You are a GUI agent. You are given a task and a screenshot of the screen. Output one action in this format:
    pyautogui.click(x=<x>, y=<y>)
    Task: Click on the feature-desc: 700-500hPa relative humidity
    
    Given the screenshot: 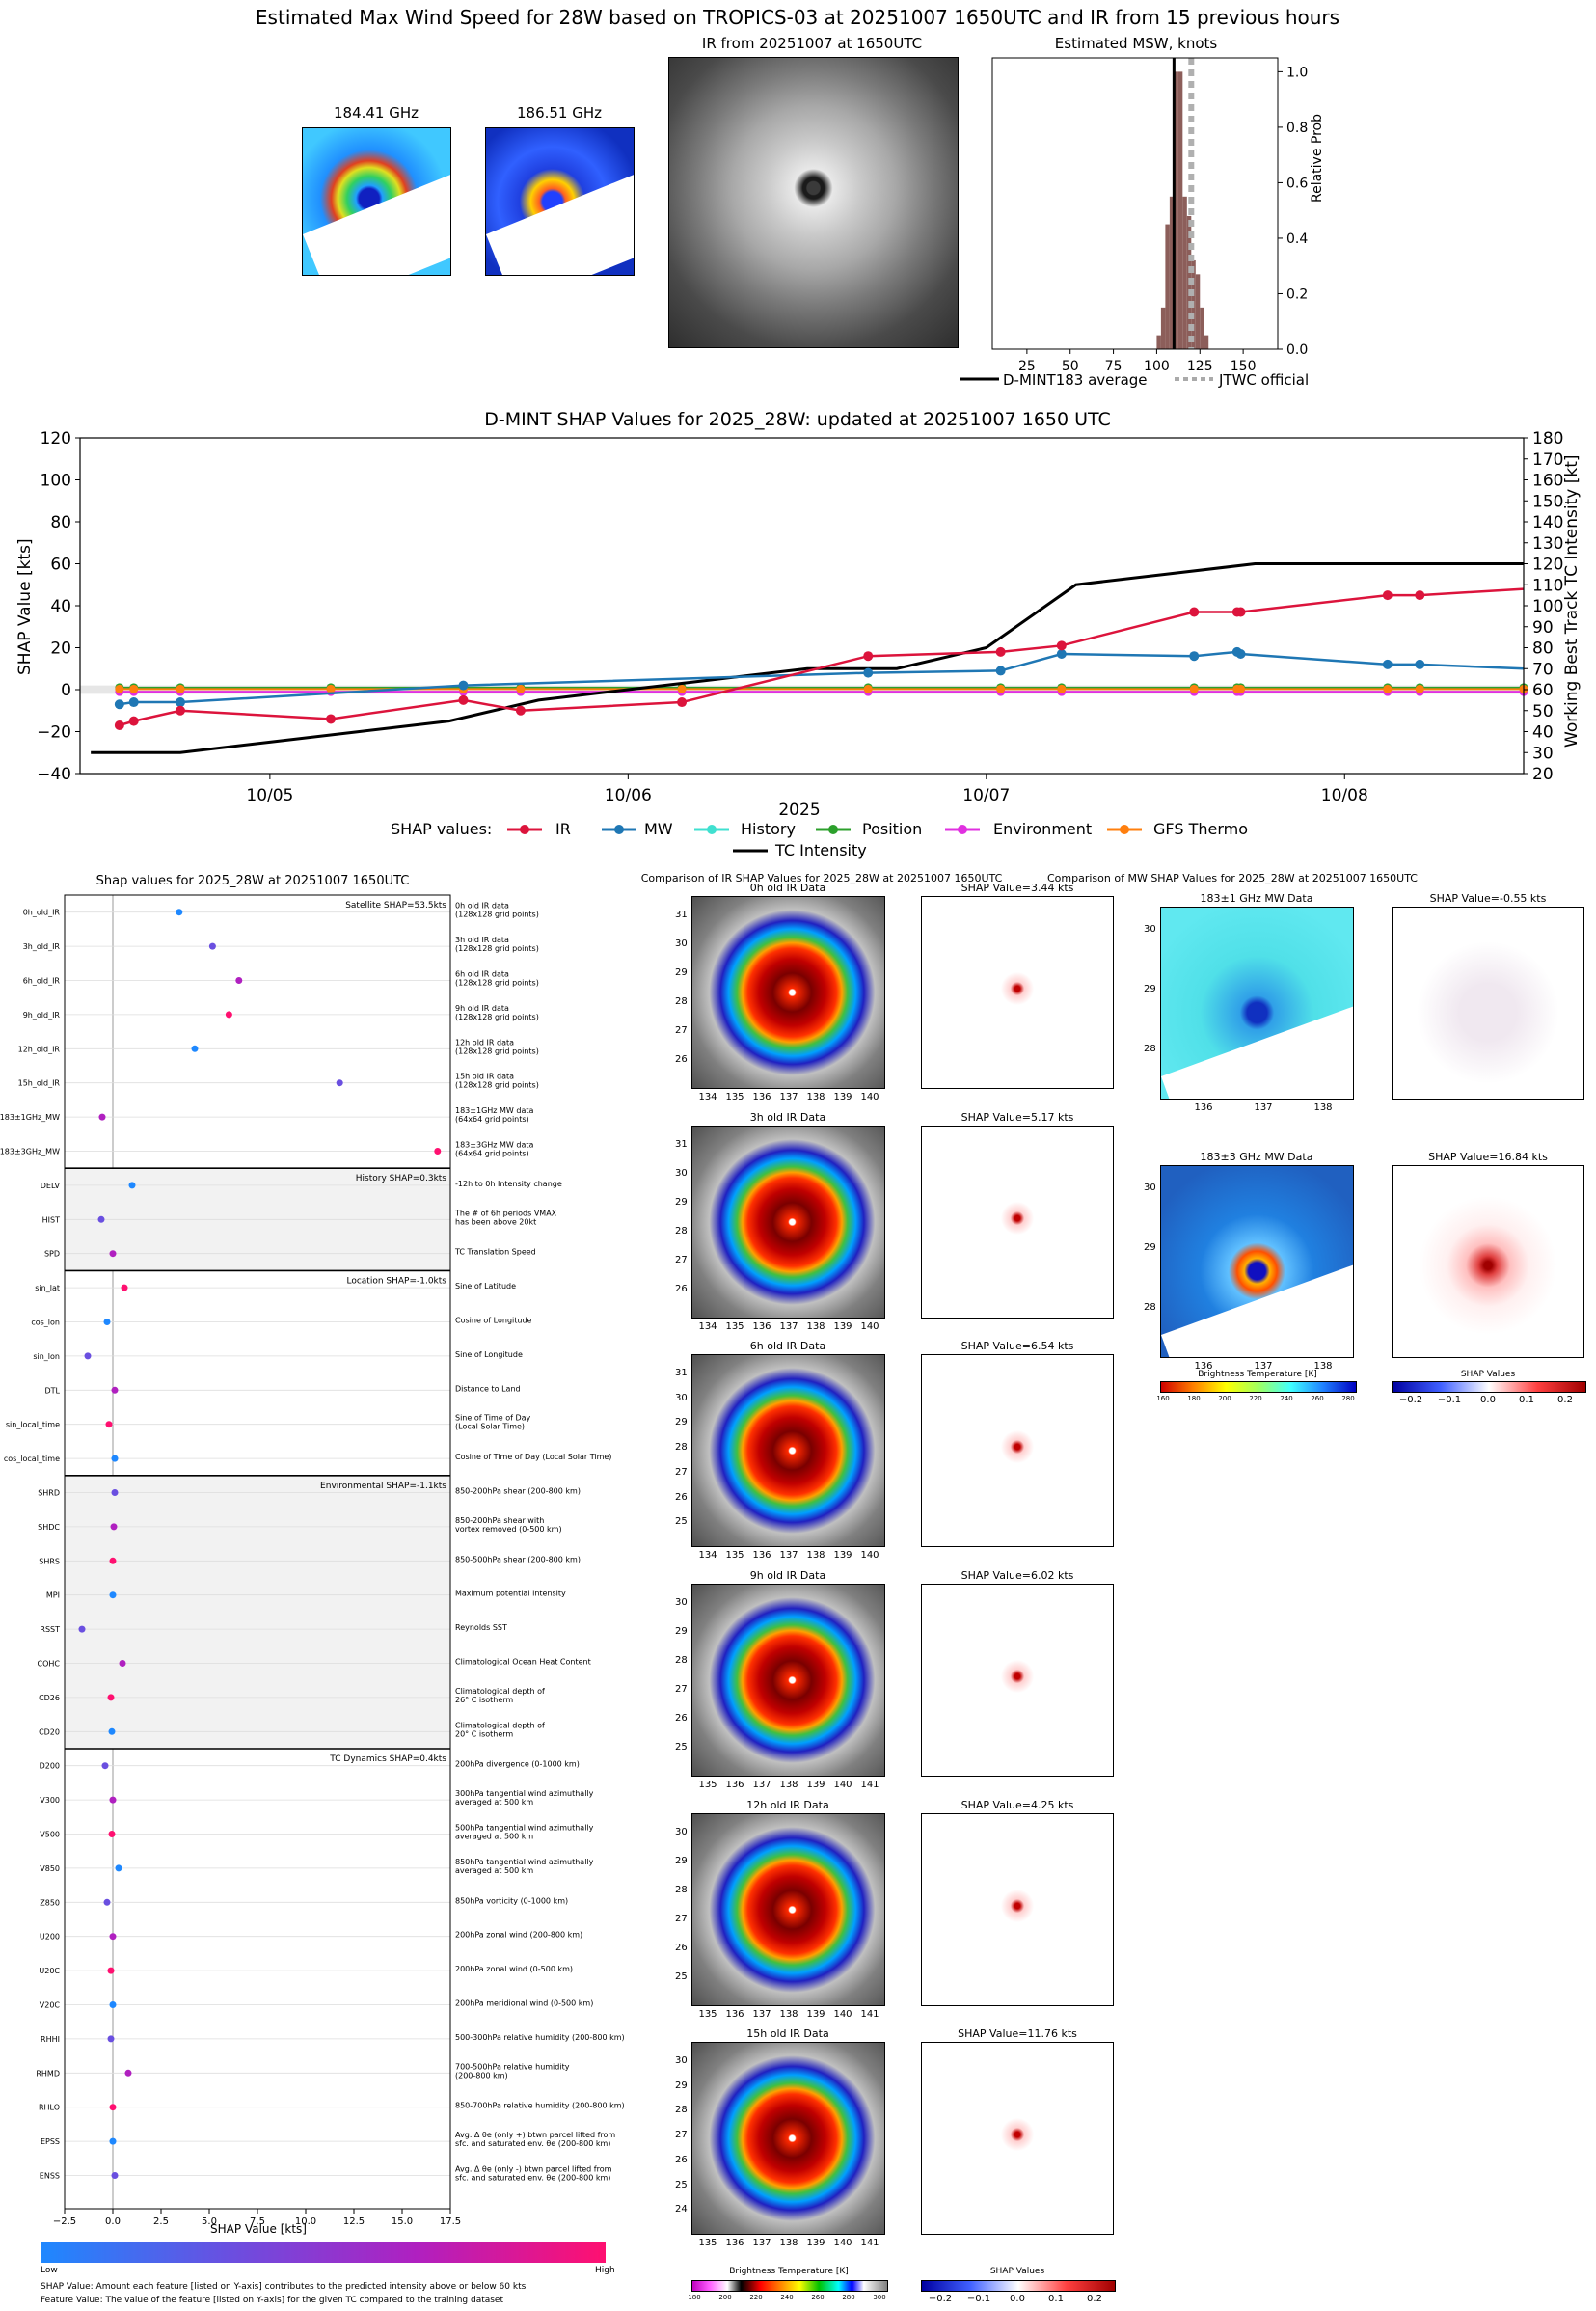 What is the action you would take?
    pyautogui.click(x=512, y=2066)
    